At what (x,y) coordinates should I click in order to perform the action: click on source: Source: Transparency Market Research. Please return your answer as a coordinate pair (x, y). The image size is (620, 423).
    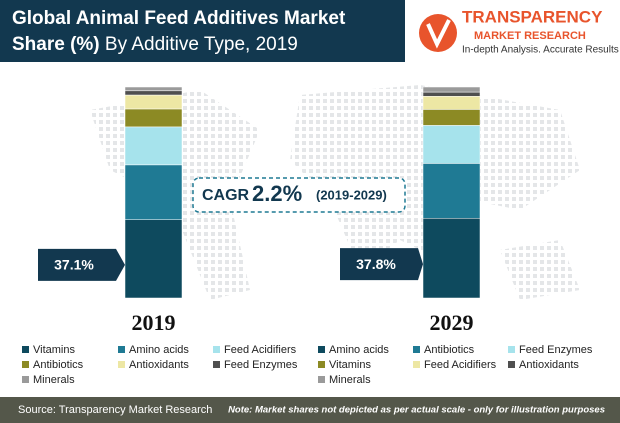
    Looking at the image, I should click on (115, 410).